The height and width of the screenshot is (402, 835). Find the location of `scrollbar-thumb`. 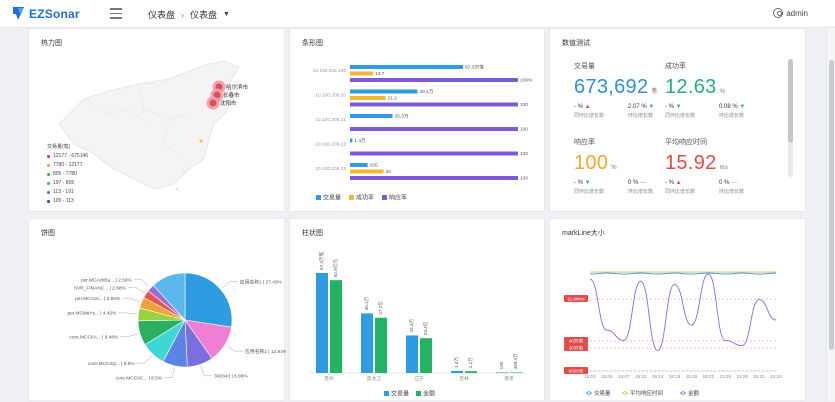

scrollbar-thumb is located at coordinates (831, 205).